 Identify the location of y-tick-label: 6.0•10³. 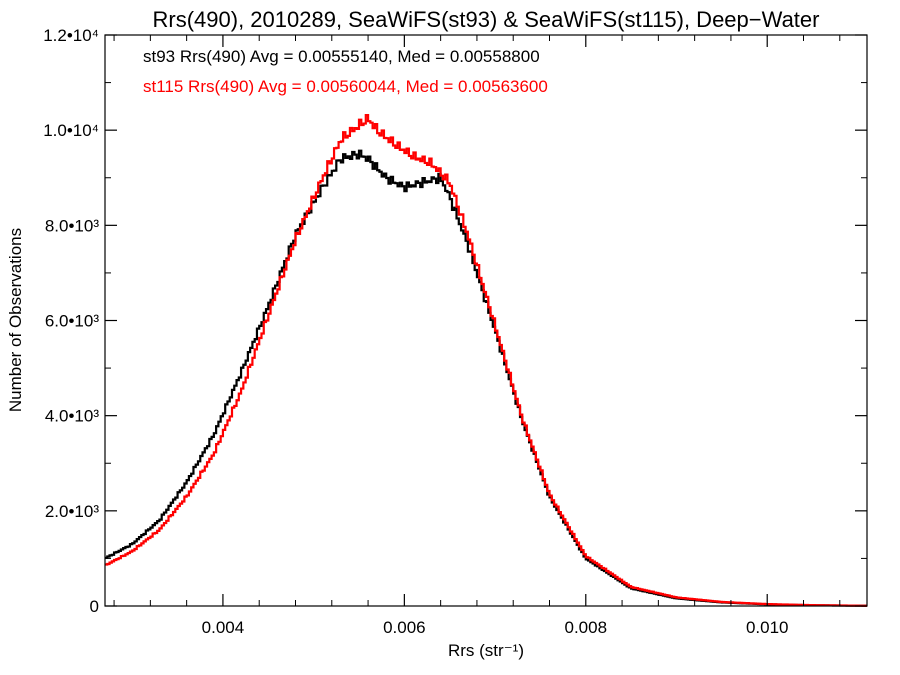
(72, 321).